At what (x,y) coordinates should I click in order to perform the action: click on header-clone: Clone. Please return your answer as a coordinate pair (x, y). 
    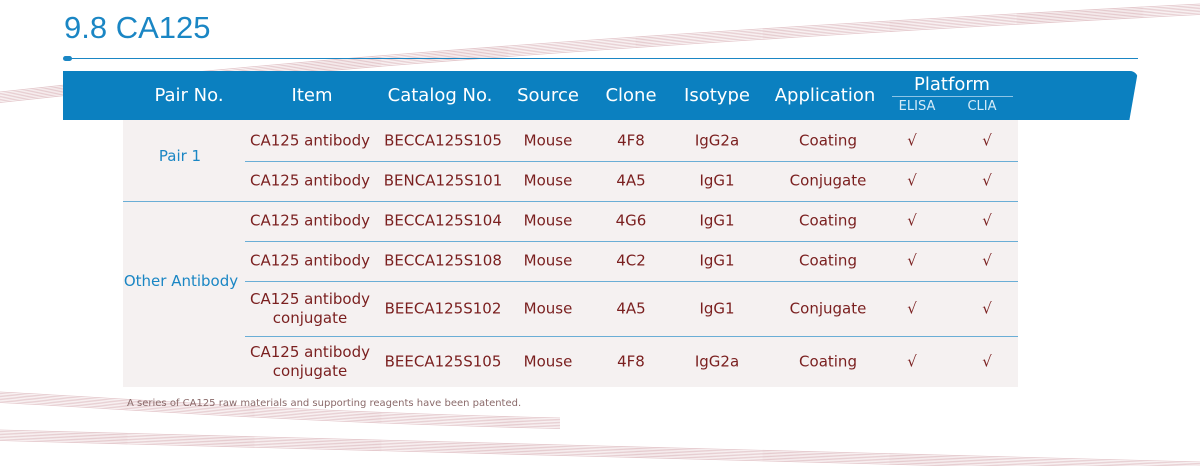
    Looking at the image, I should click on (631, 95).